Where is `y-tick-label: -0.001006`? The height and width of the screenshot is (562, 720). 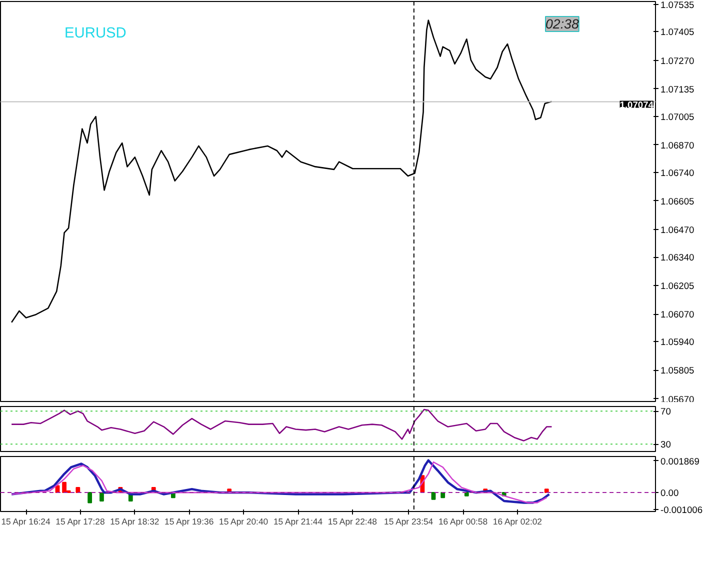 y-tick-label: -0.001006 is located at coordinates (681, 510).